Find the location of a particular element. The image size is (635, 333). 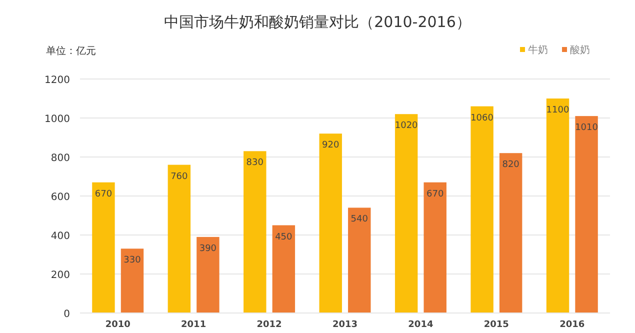

data-label: 1020 is located at coordinates (406, 126).